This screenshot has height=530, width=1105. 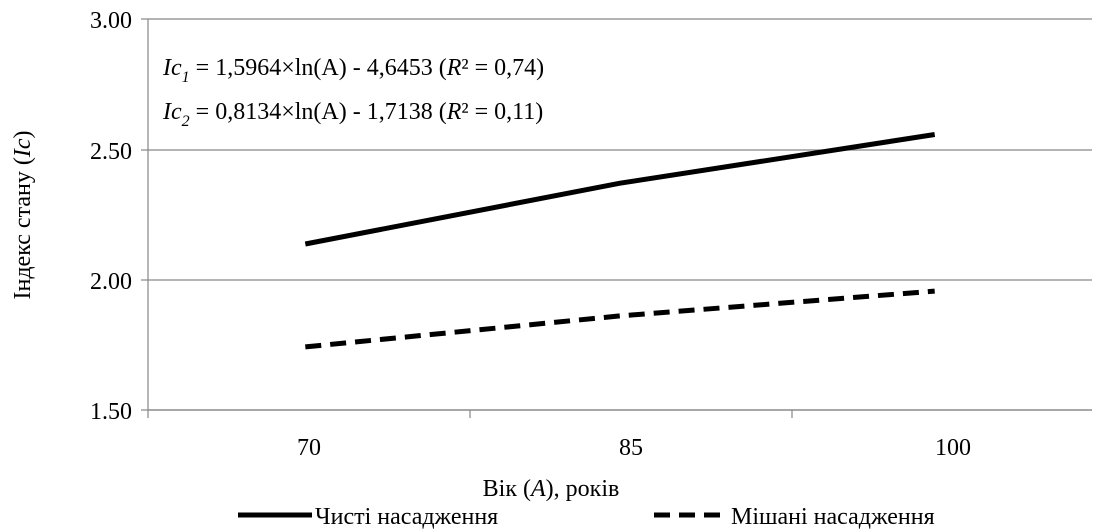 I want to click on y-tick-label: 1.50, so click(x=111, y=412).